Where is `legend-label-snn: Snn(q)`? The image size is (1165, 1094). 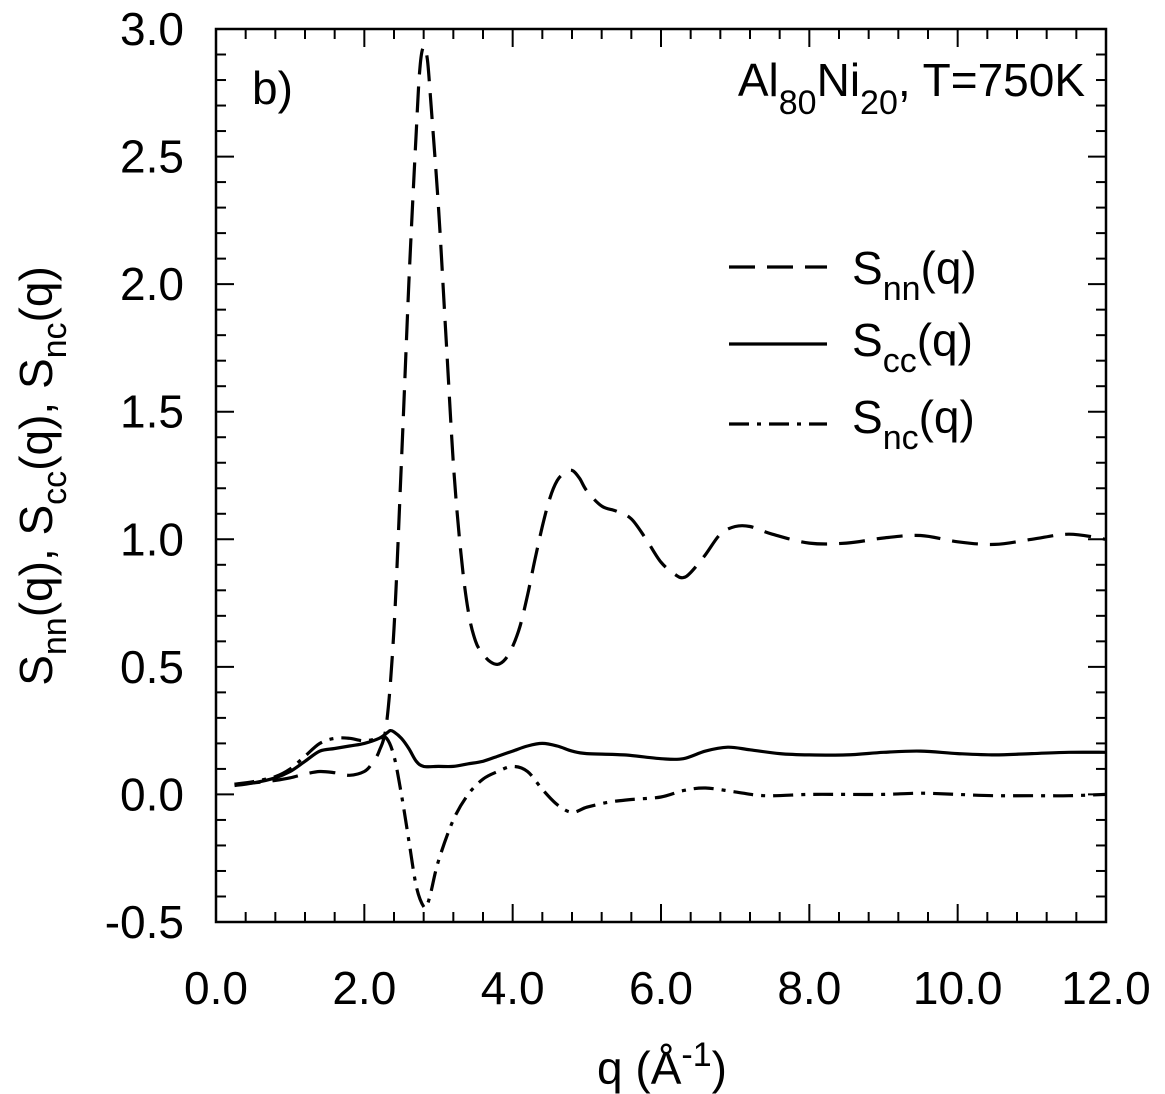
legend-label-snn: Snn(q) is located at coordinates (914, 275).